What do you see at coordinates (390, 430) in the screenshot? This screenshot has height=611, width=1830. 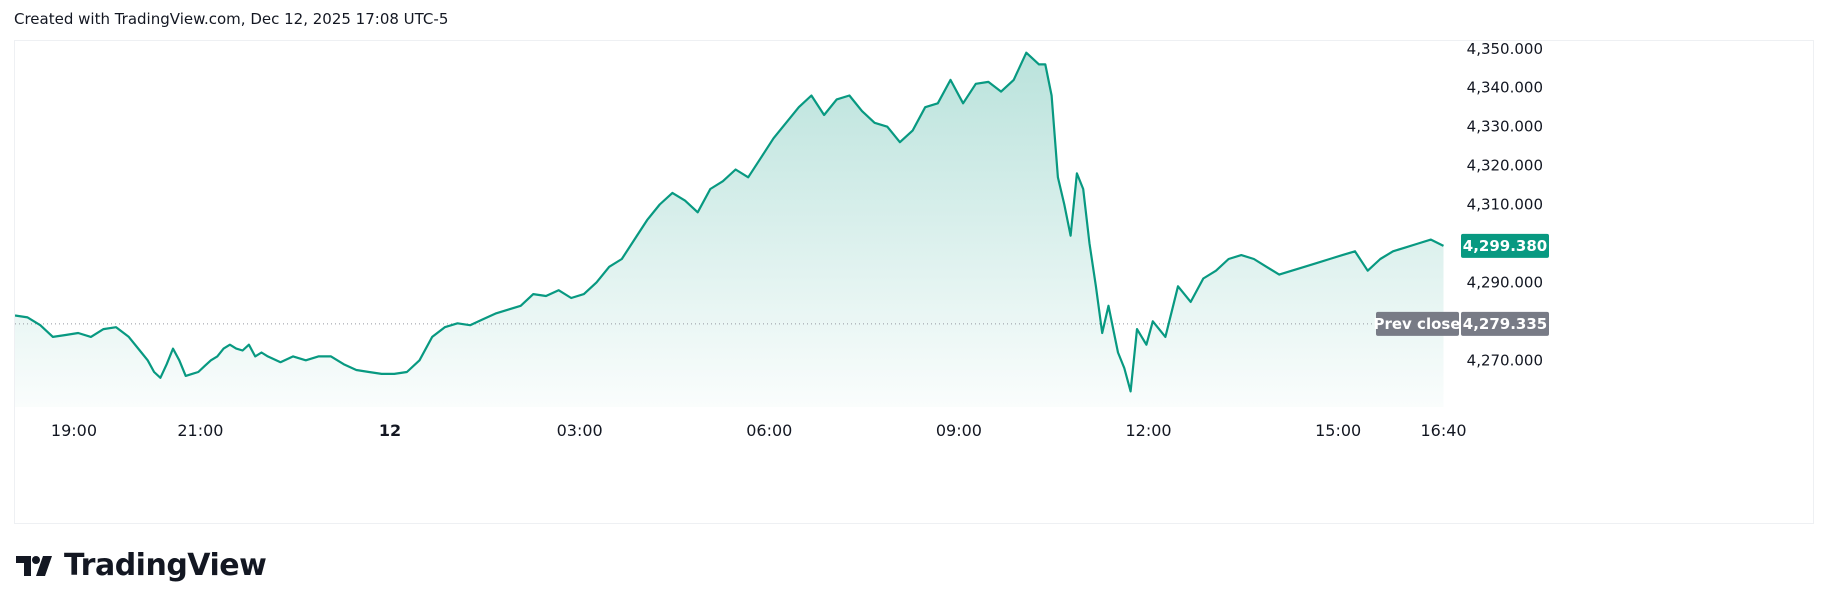 I see `time-axis-label: 12` at bounding box center [390, 430].